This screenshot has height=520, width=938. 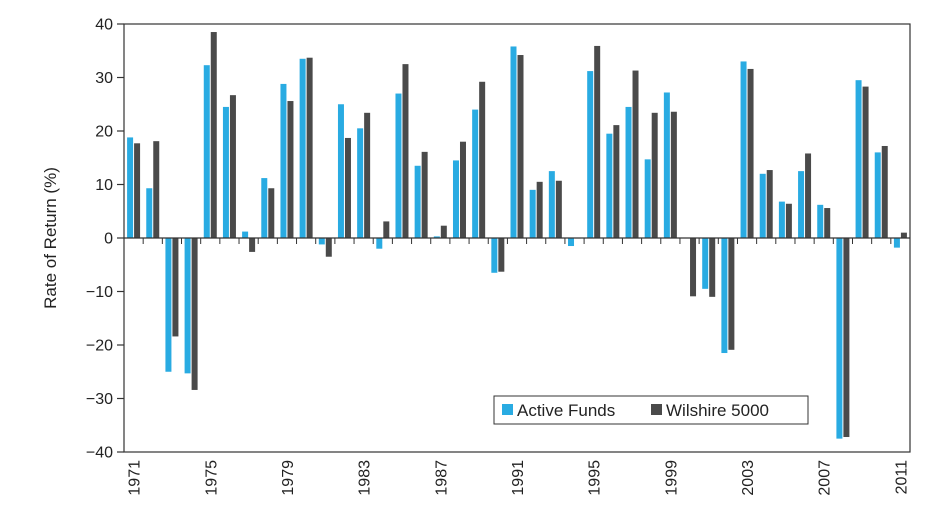 I want to click on bar-active-funds-1979, so click(x=283, y=160).